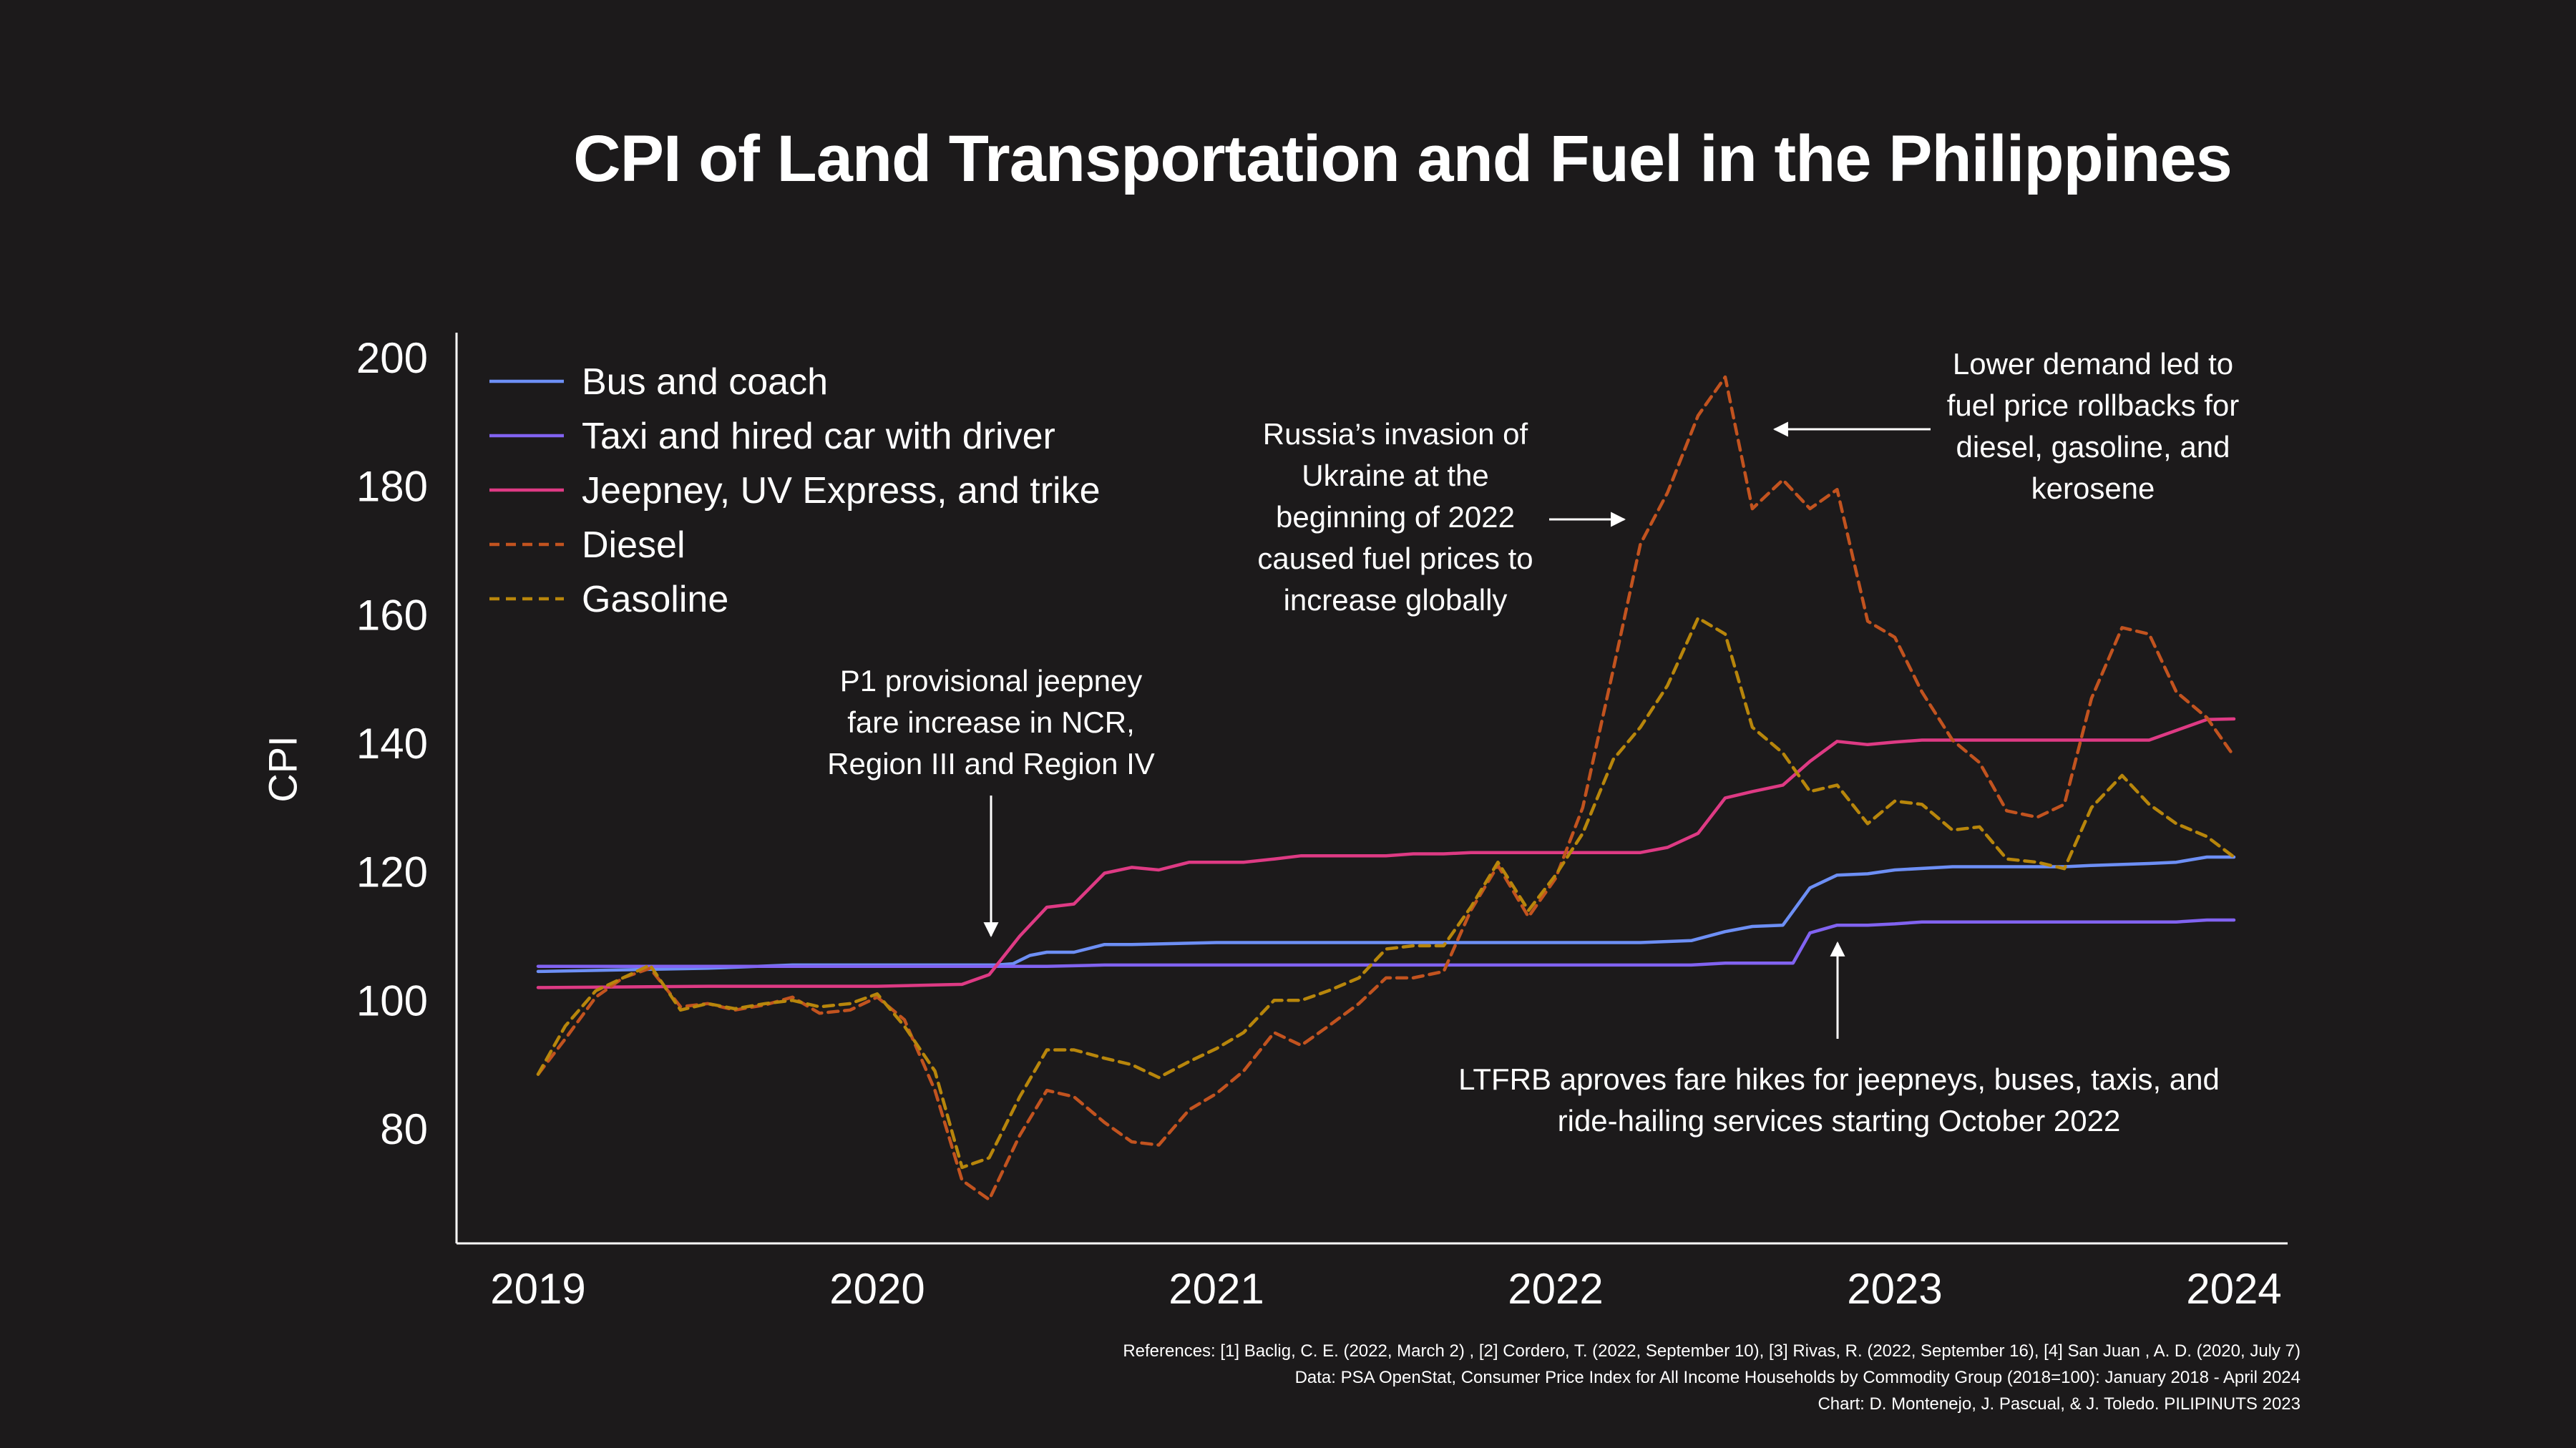 Image resolution: width=2576 pixels, height=1448 pixels. Describe the element at coordinates (705, 382) in the screenshot. I see `legend-label: Bus and coach` at that location.